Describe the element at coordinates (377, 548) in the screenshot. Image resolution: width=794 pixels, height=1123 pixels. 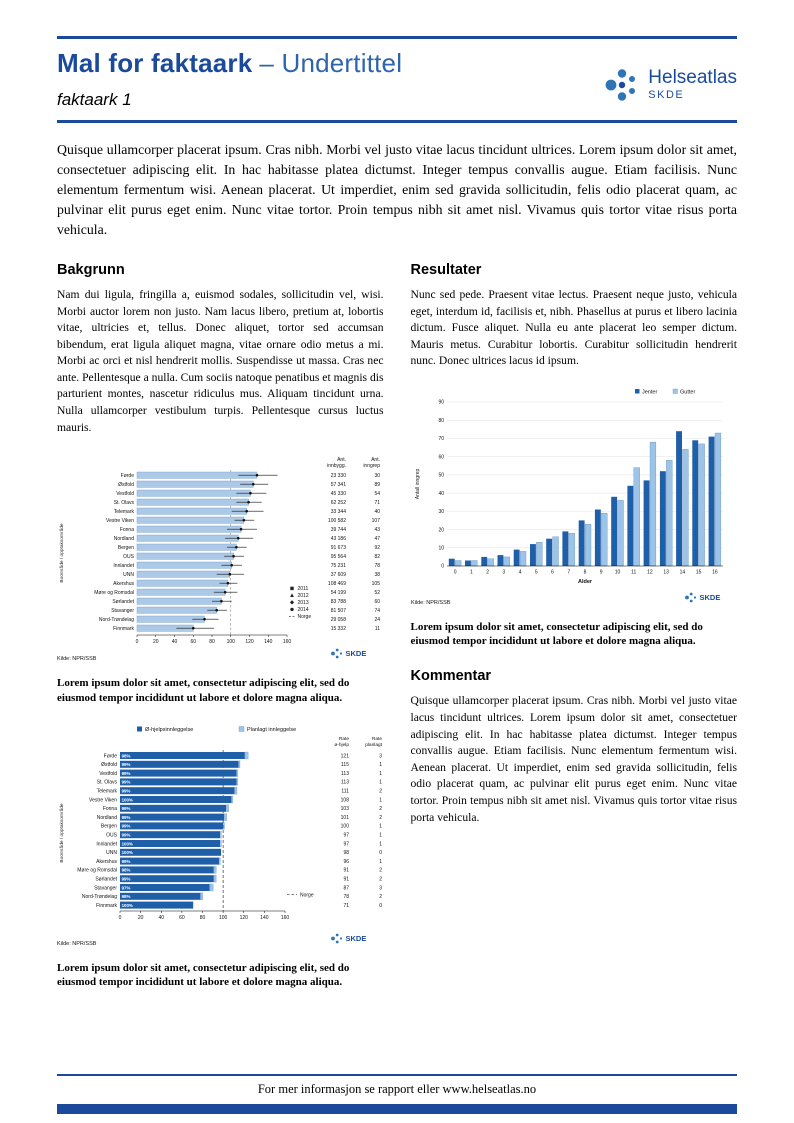
I see `svg-text: 92` at that location.